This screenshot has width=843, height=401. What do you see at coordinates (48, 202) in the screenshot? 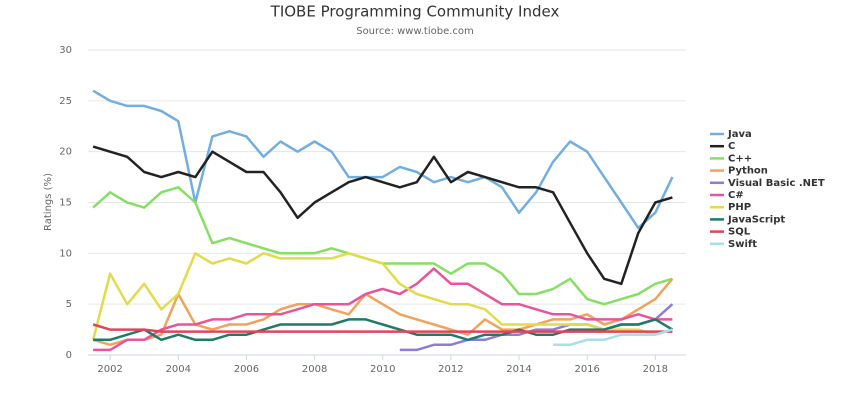
I see `y-axis-label: Ratings (%)` at bounding box center [48, 202].